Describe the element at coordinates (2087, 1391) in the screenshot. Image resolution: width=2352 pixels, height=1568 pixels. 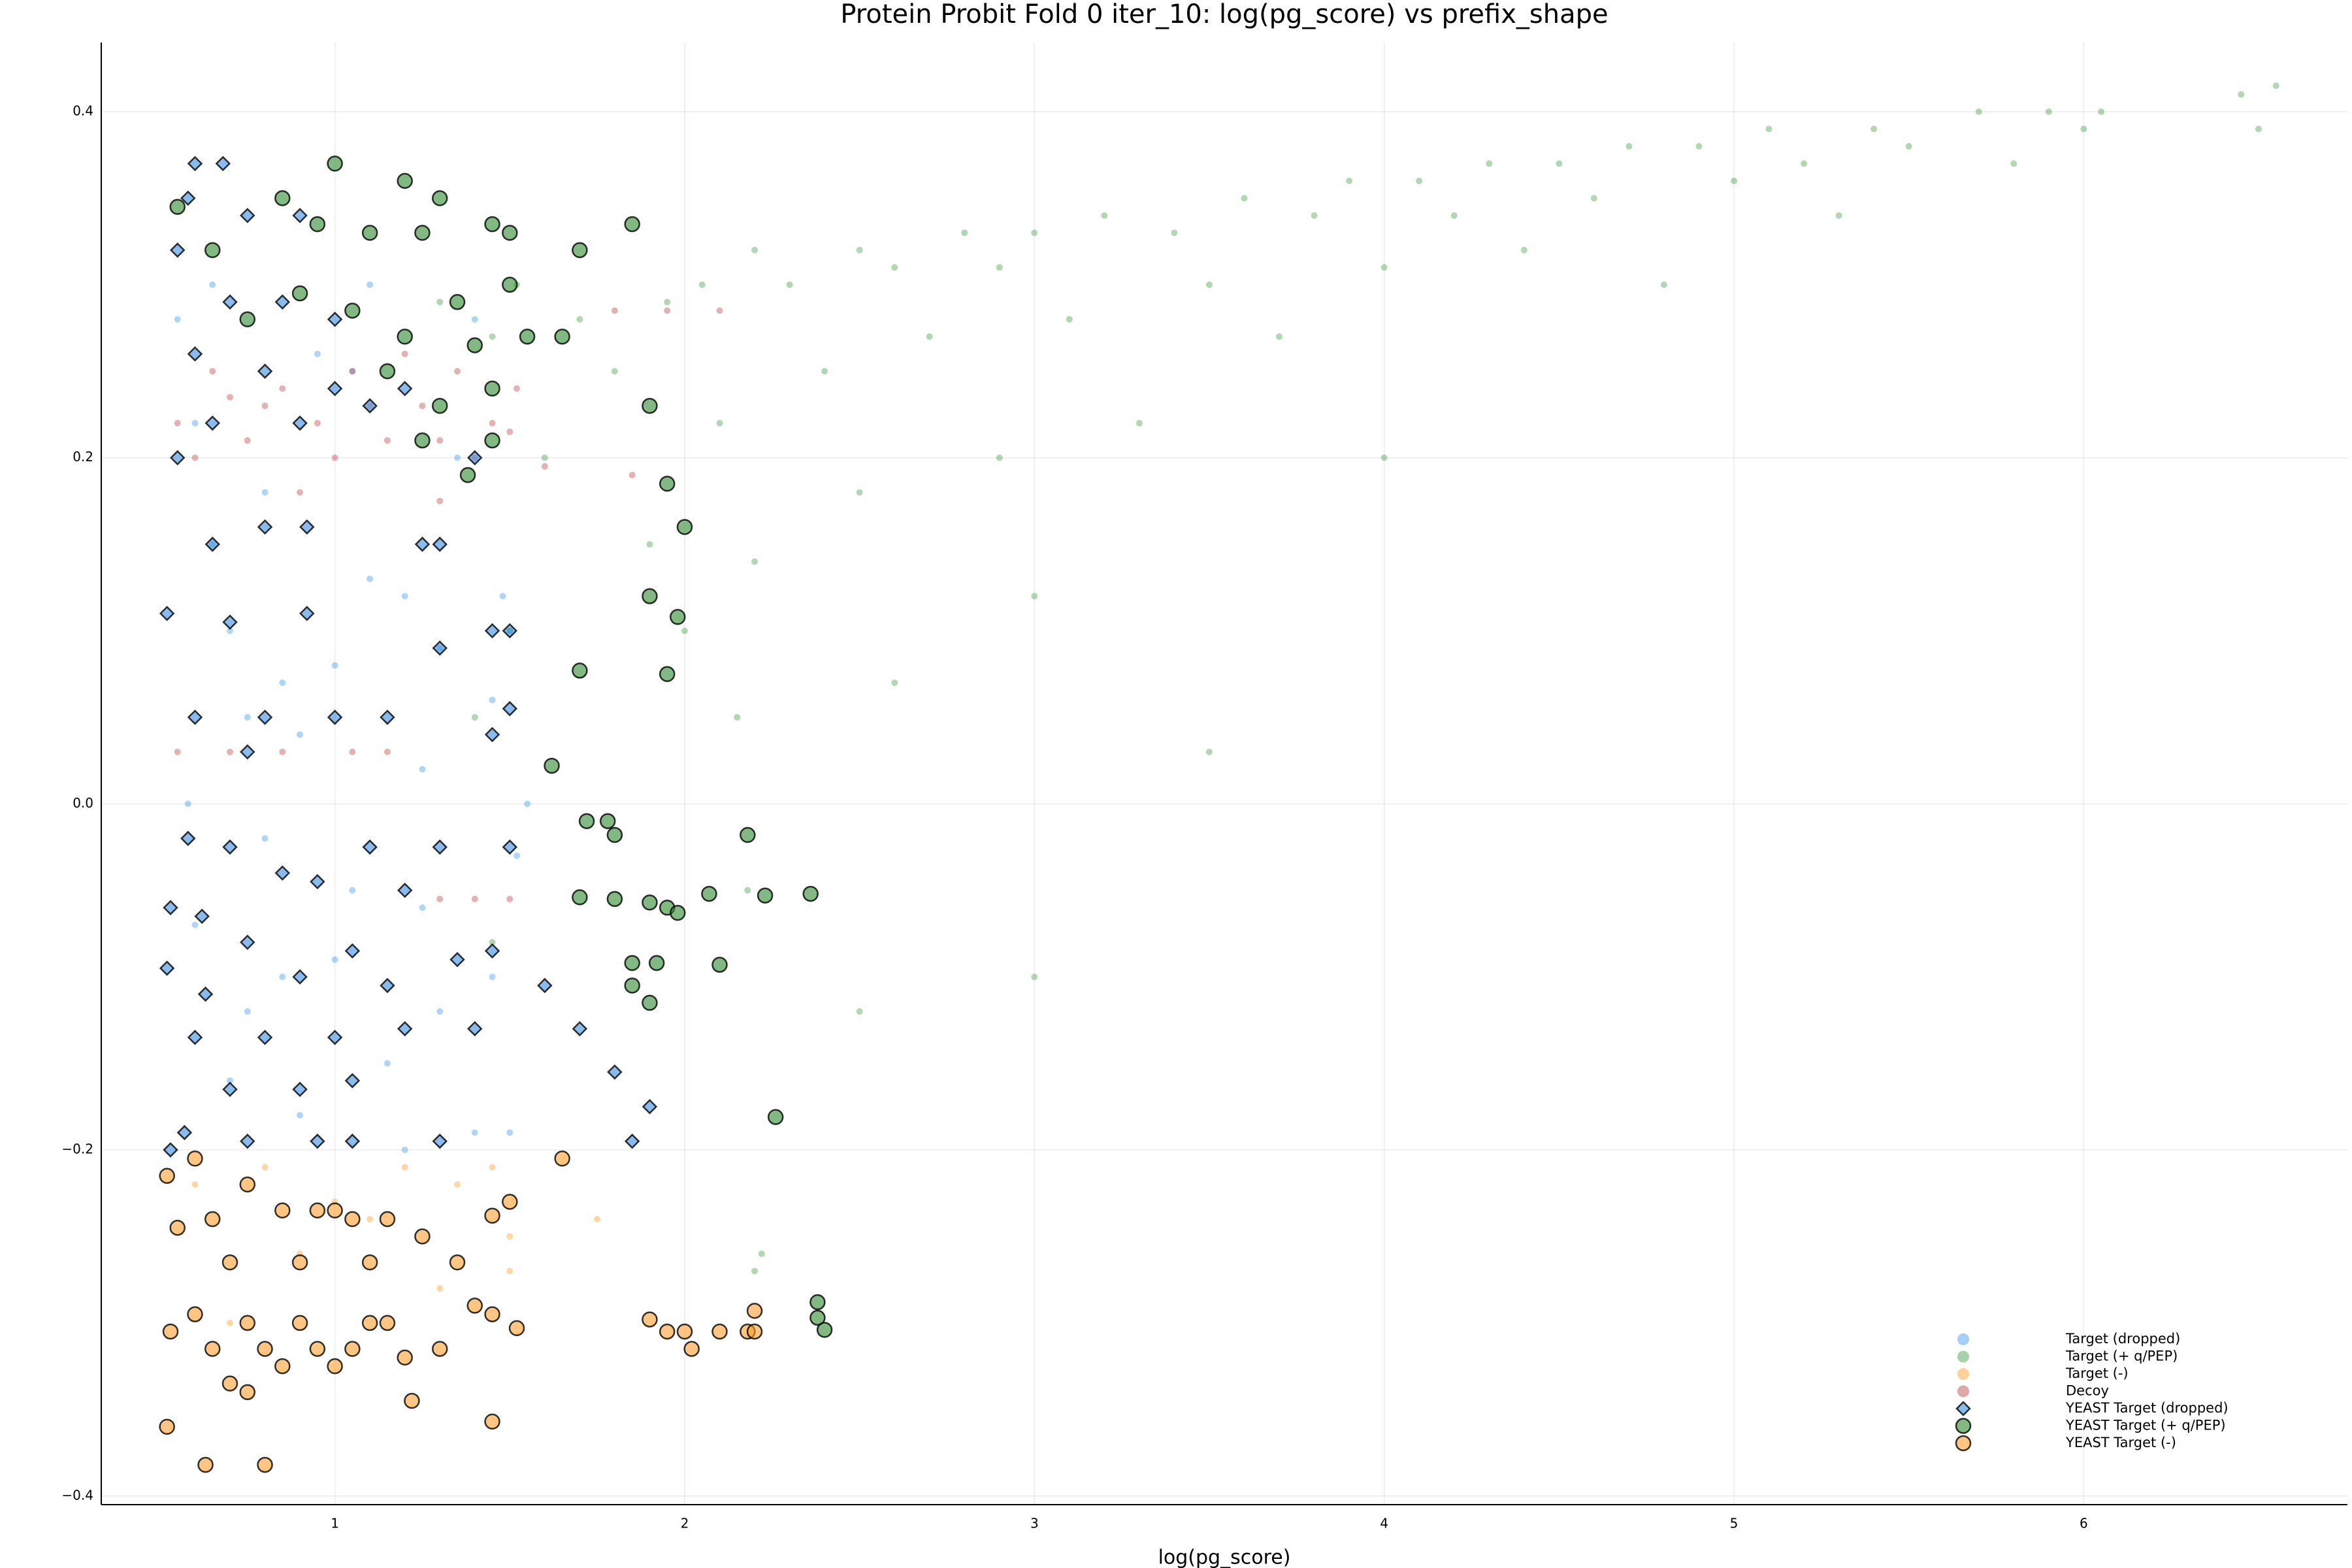
I see `legend-label: Decoy` at that location.